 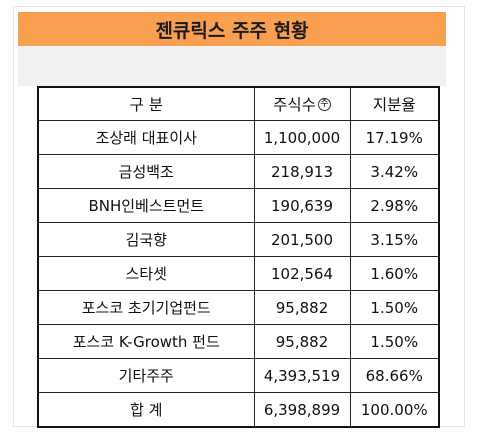 I want to click on cell-shares: 201,500, so click(x=302, y=239).